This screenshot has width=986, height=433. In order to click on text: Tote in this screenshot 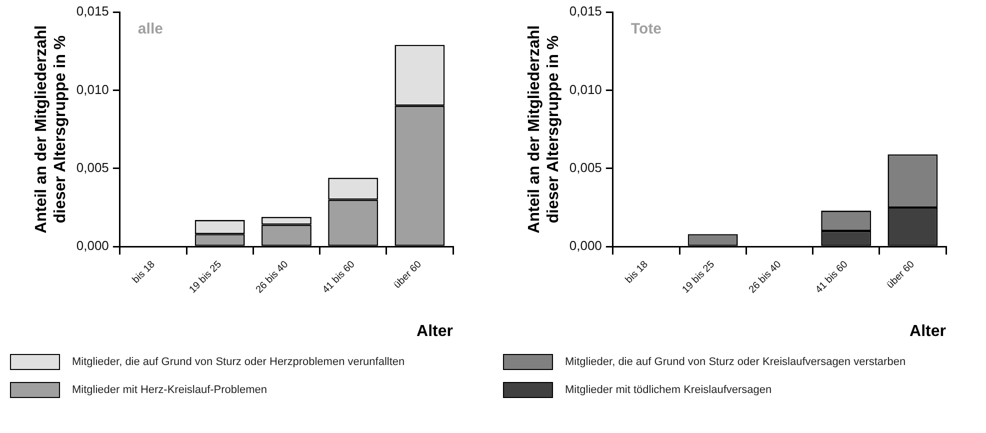, I will do `click(646, 29)`.